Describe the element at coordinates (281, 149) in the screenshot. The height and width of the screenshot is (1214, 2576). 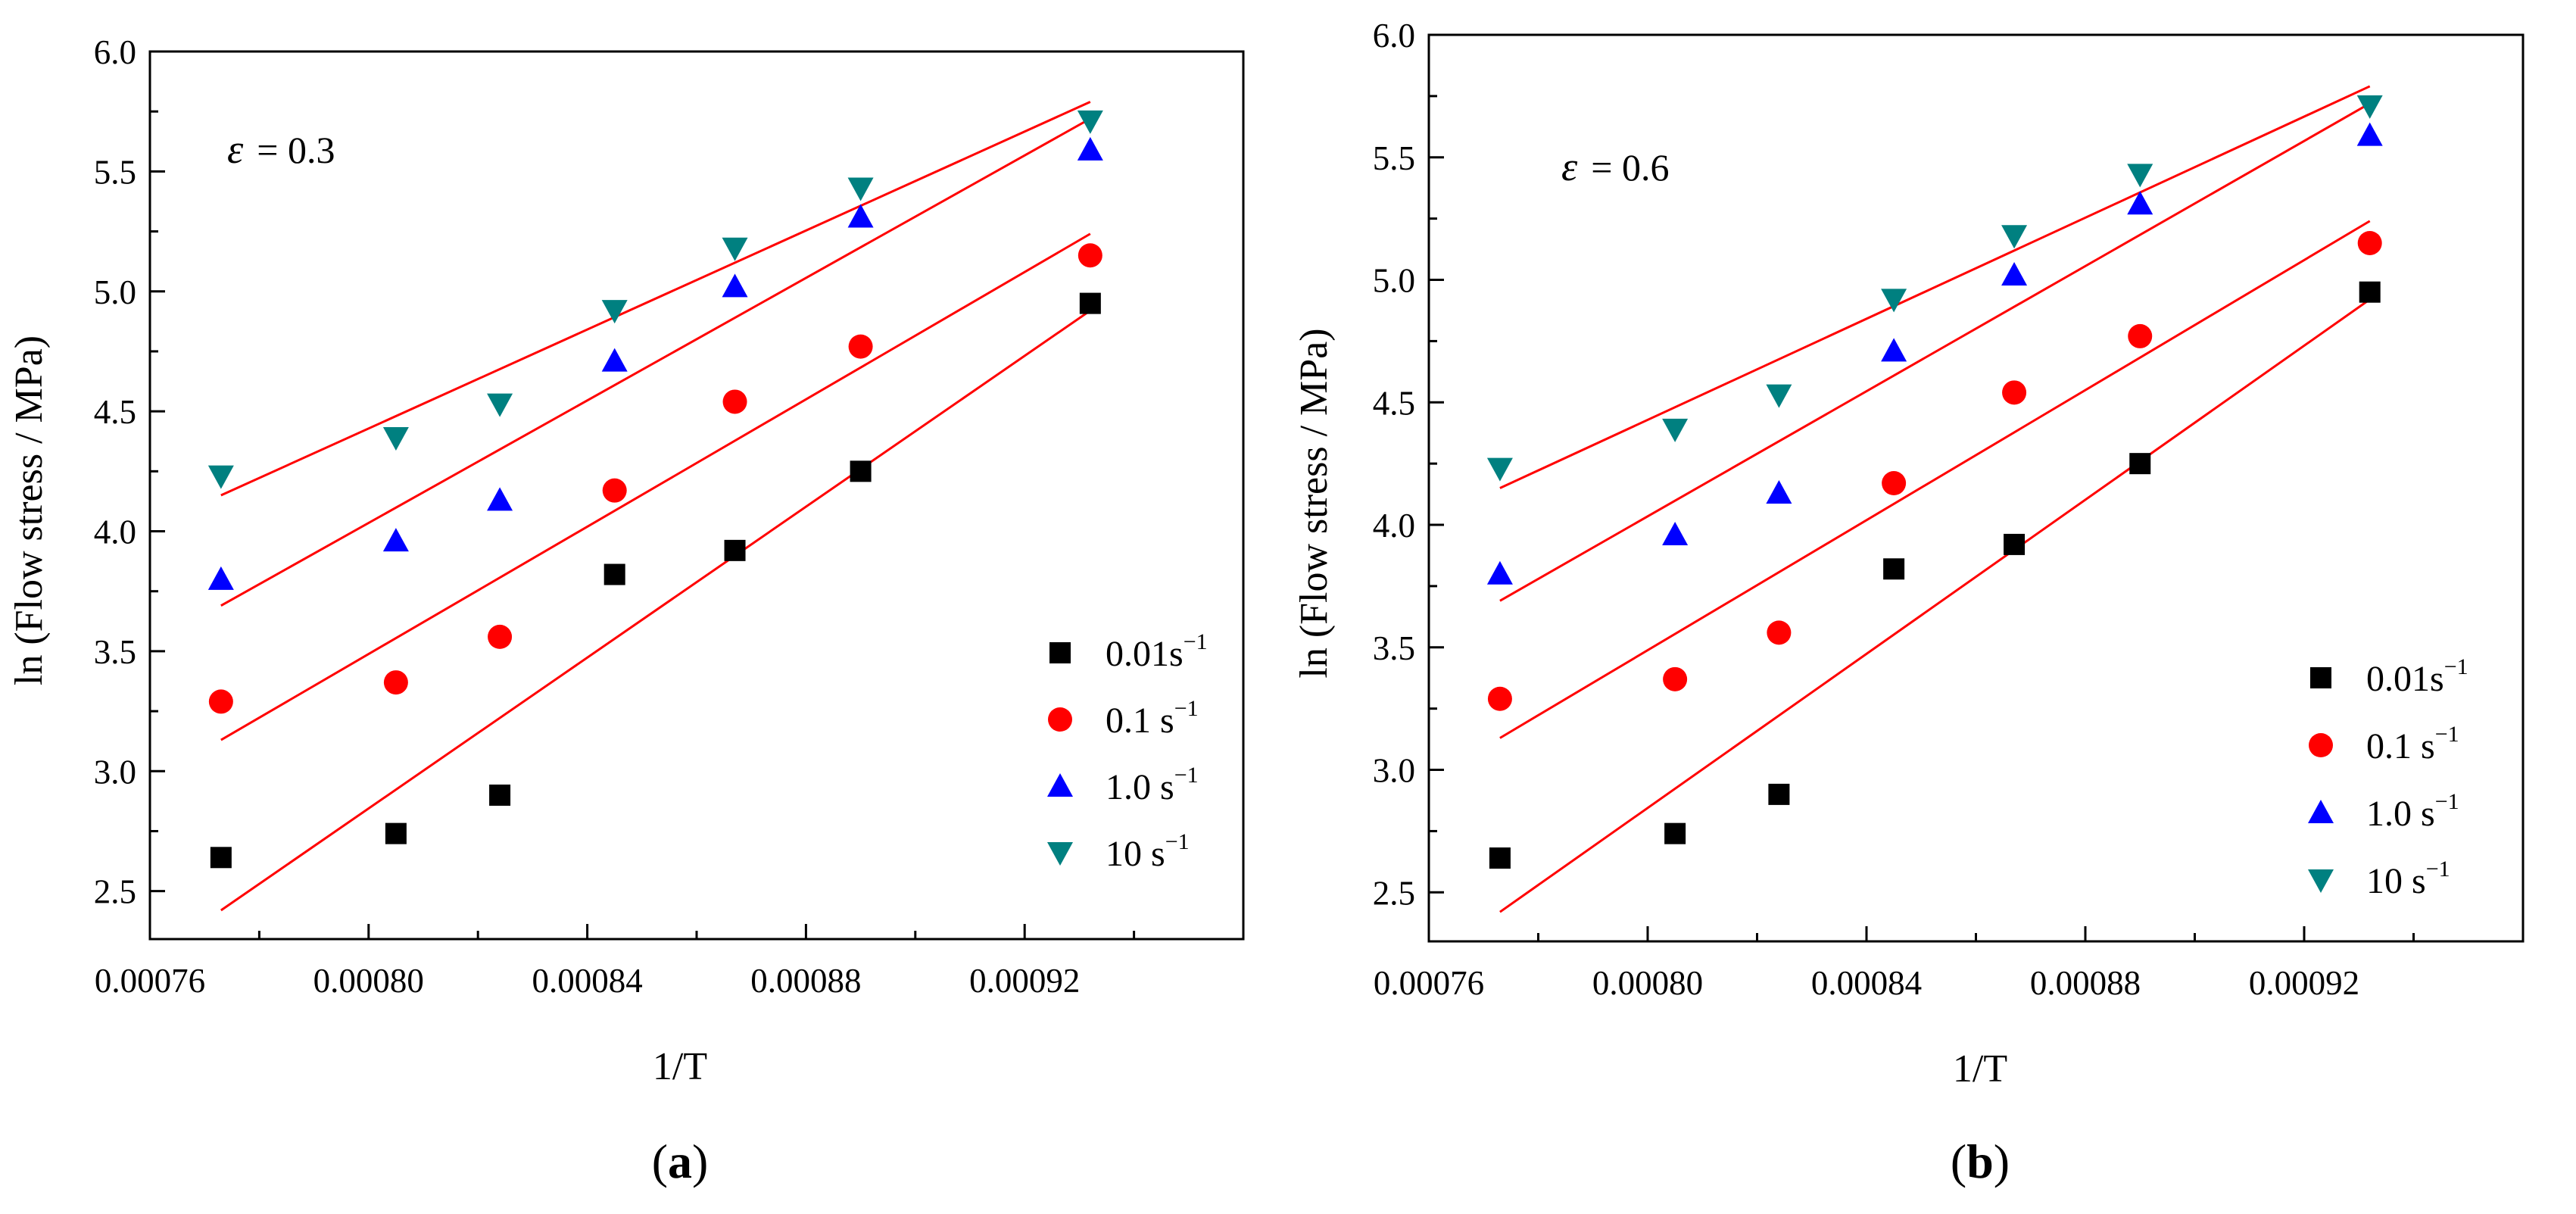
I see `strain-annotation: ε = 0.3` at that location.